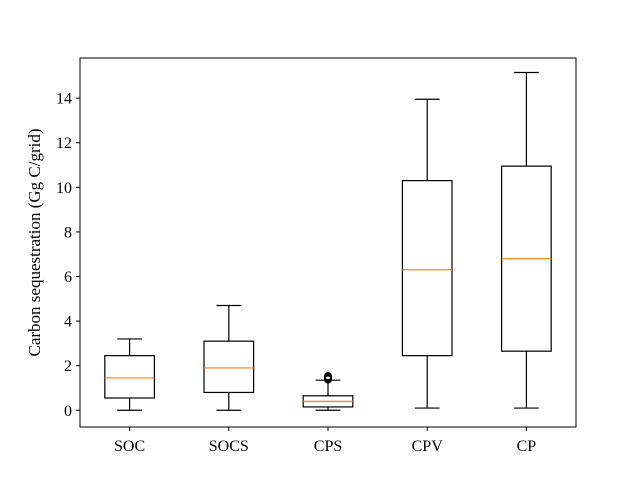 The image size is (640, 480). What do you see at coordinates (328, 391) in the screenshot?
I see `box-cps` at bounding box center [328, 391].